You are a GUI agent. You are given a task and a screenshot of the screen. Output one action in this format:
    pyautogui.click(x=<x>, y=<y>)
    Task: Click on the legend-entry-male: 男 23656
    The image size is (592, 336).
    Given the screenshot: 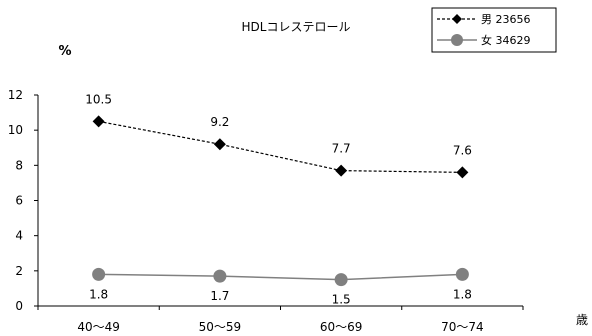 What is the action you would take?
    pyautogui.click(x=484, y=19)
    